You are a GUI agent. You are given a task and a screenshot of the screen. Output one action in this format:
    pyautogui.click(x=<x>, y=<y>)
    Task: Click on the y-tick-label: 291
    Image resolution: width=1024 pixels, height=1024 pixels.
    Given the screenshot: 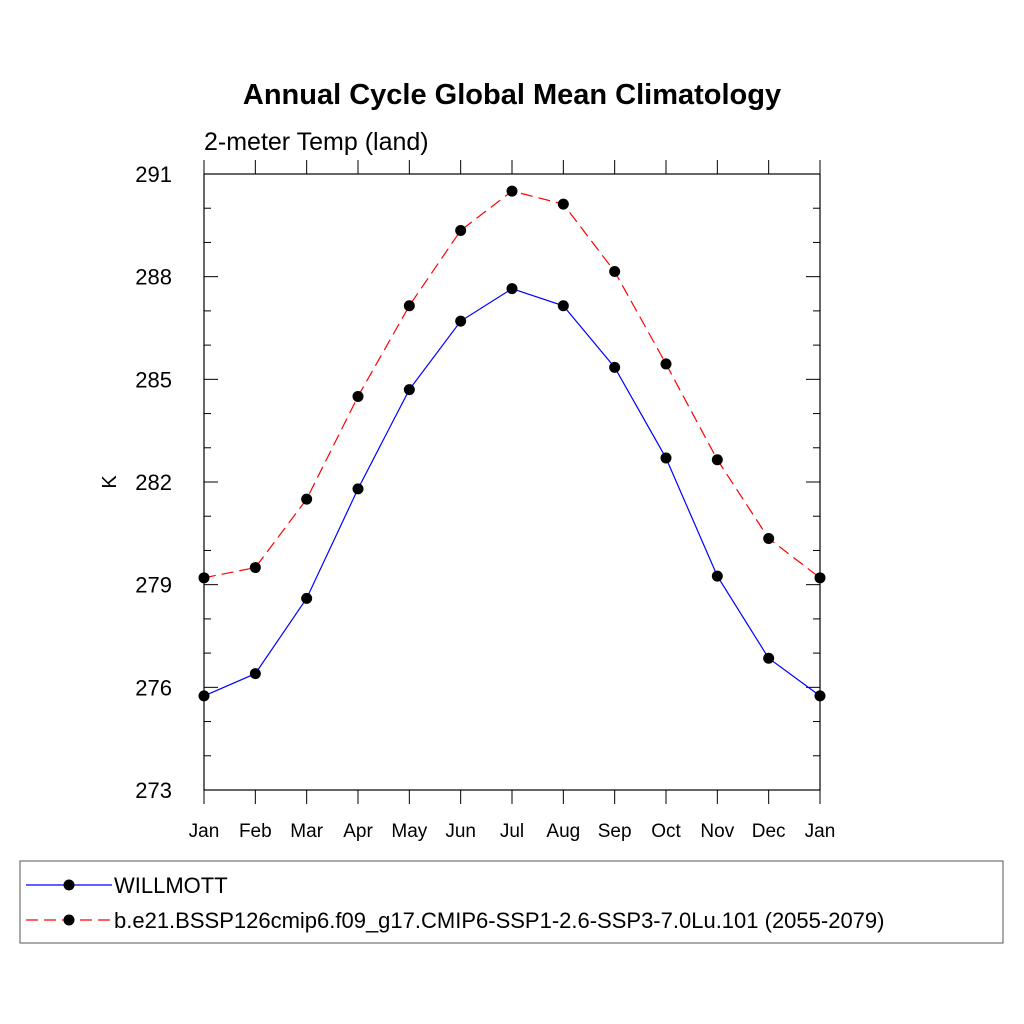 What is the action you would take?
    pyautogui.click(x=153, y=174)
    